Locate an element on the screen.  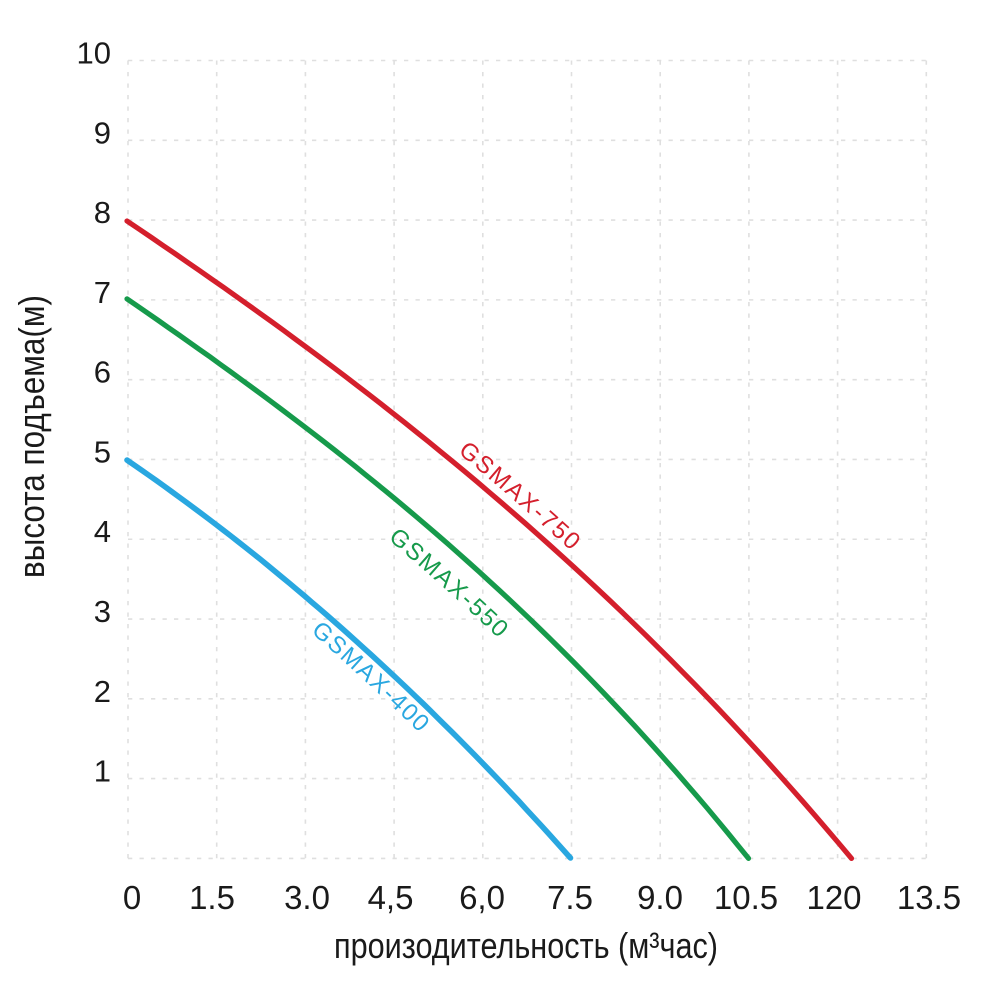
svg-text: 2 is located at coordinates (102, 691).